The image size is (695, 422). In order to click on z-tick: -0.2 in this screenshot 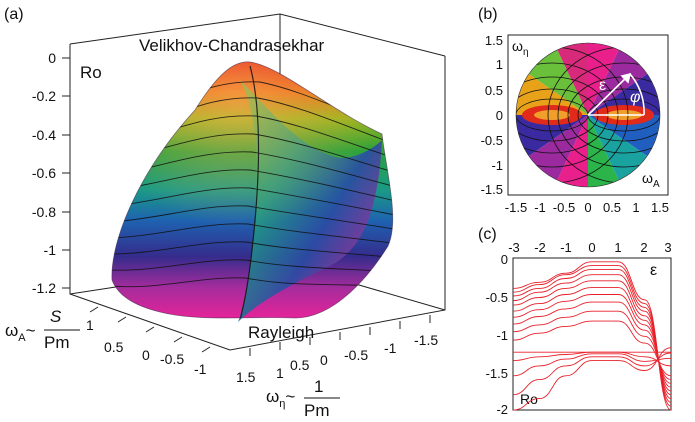, I will do `click(44, 96)`.